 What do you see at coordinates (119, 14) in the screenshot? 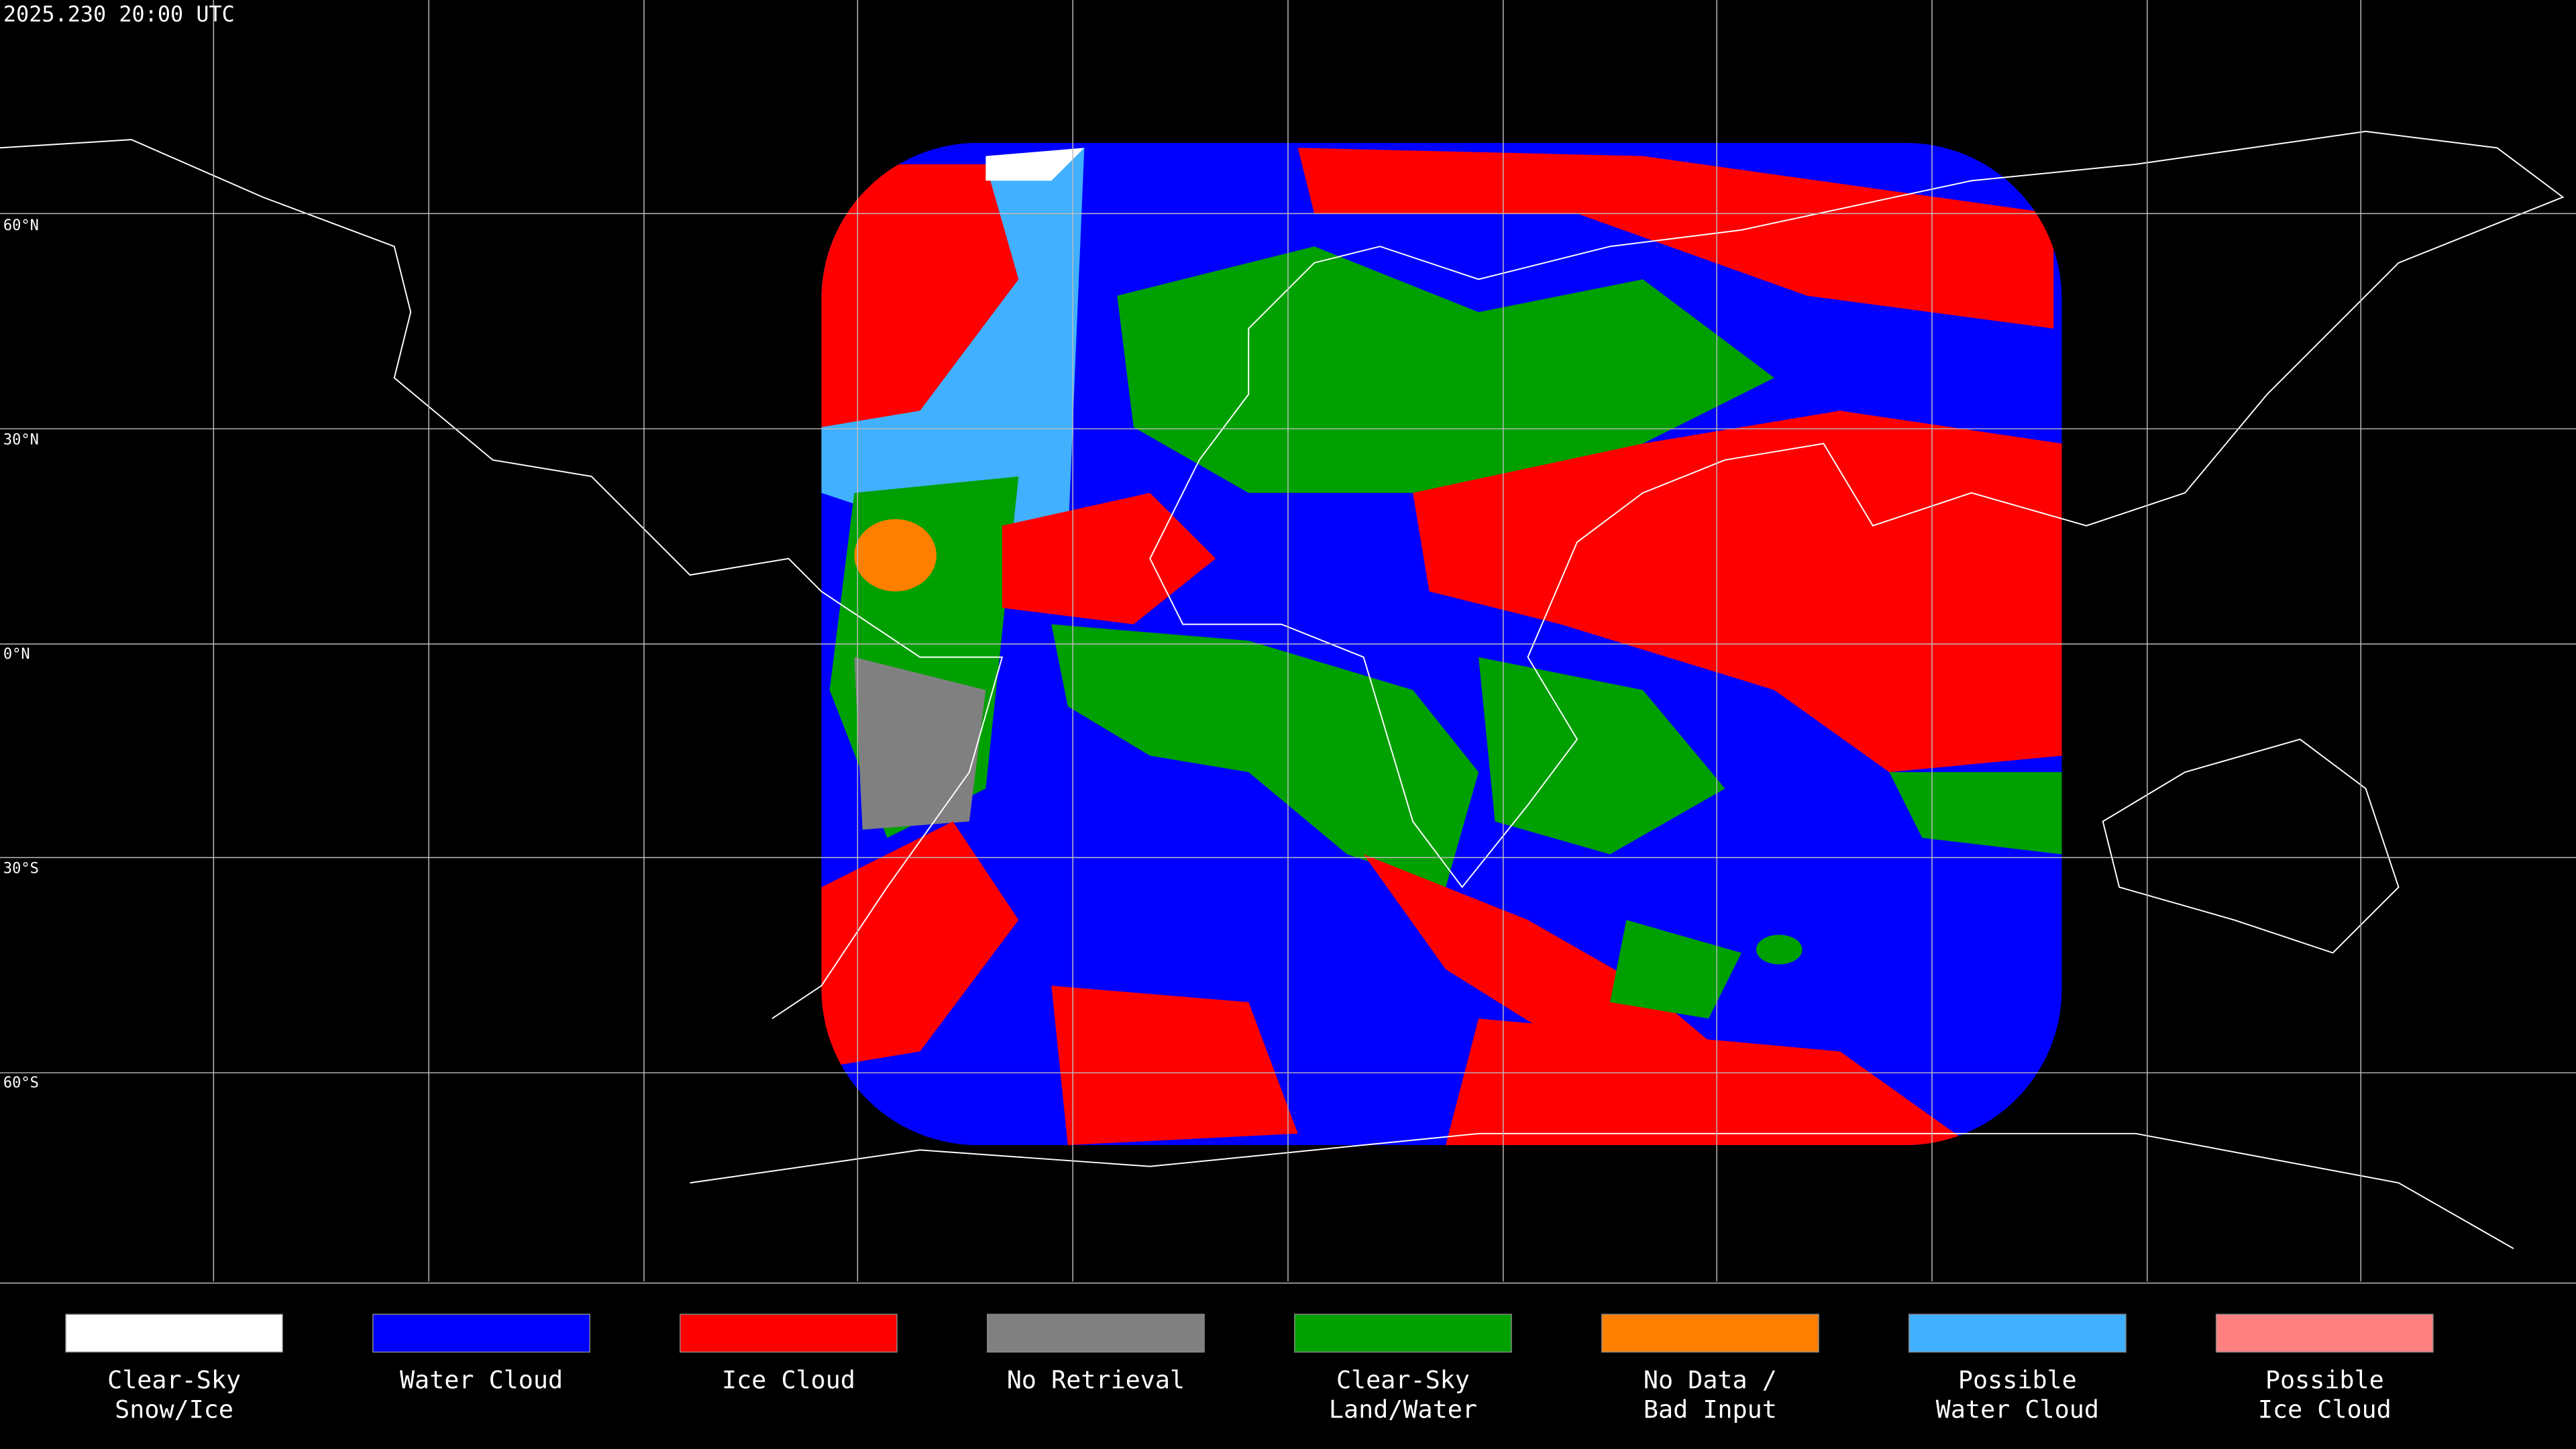
I see `timestamp: 2025.230 20:00 UTC` at bounding box center [119, 14].